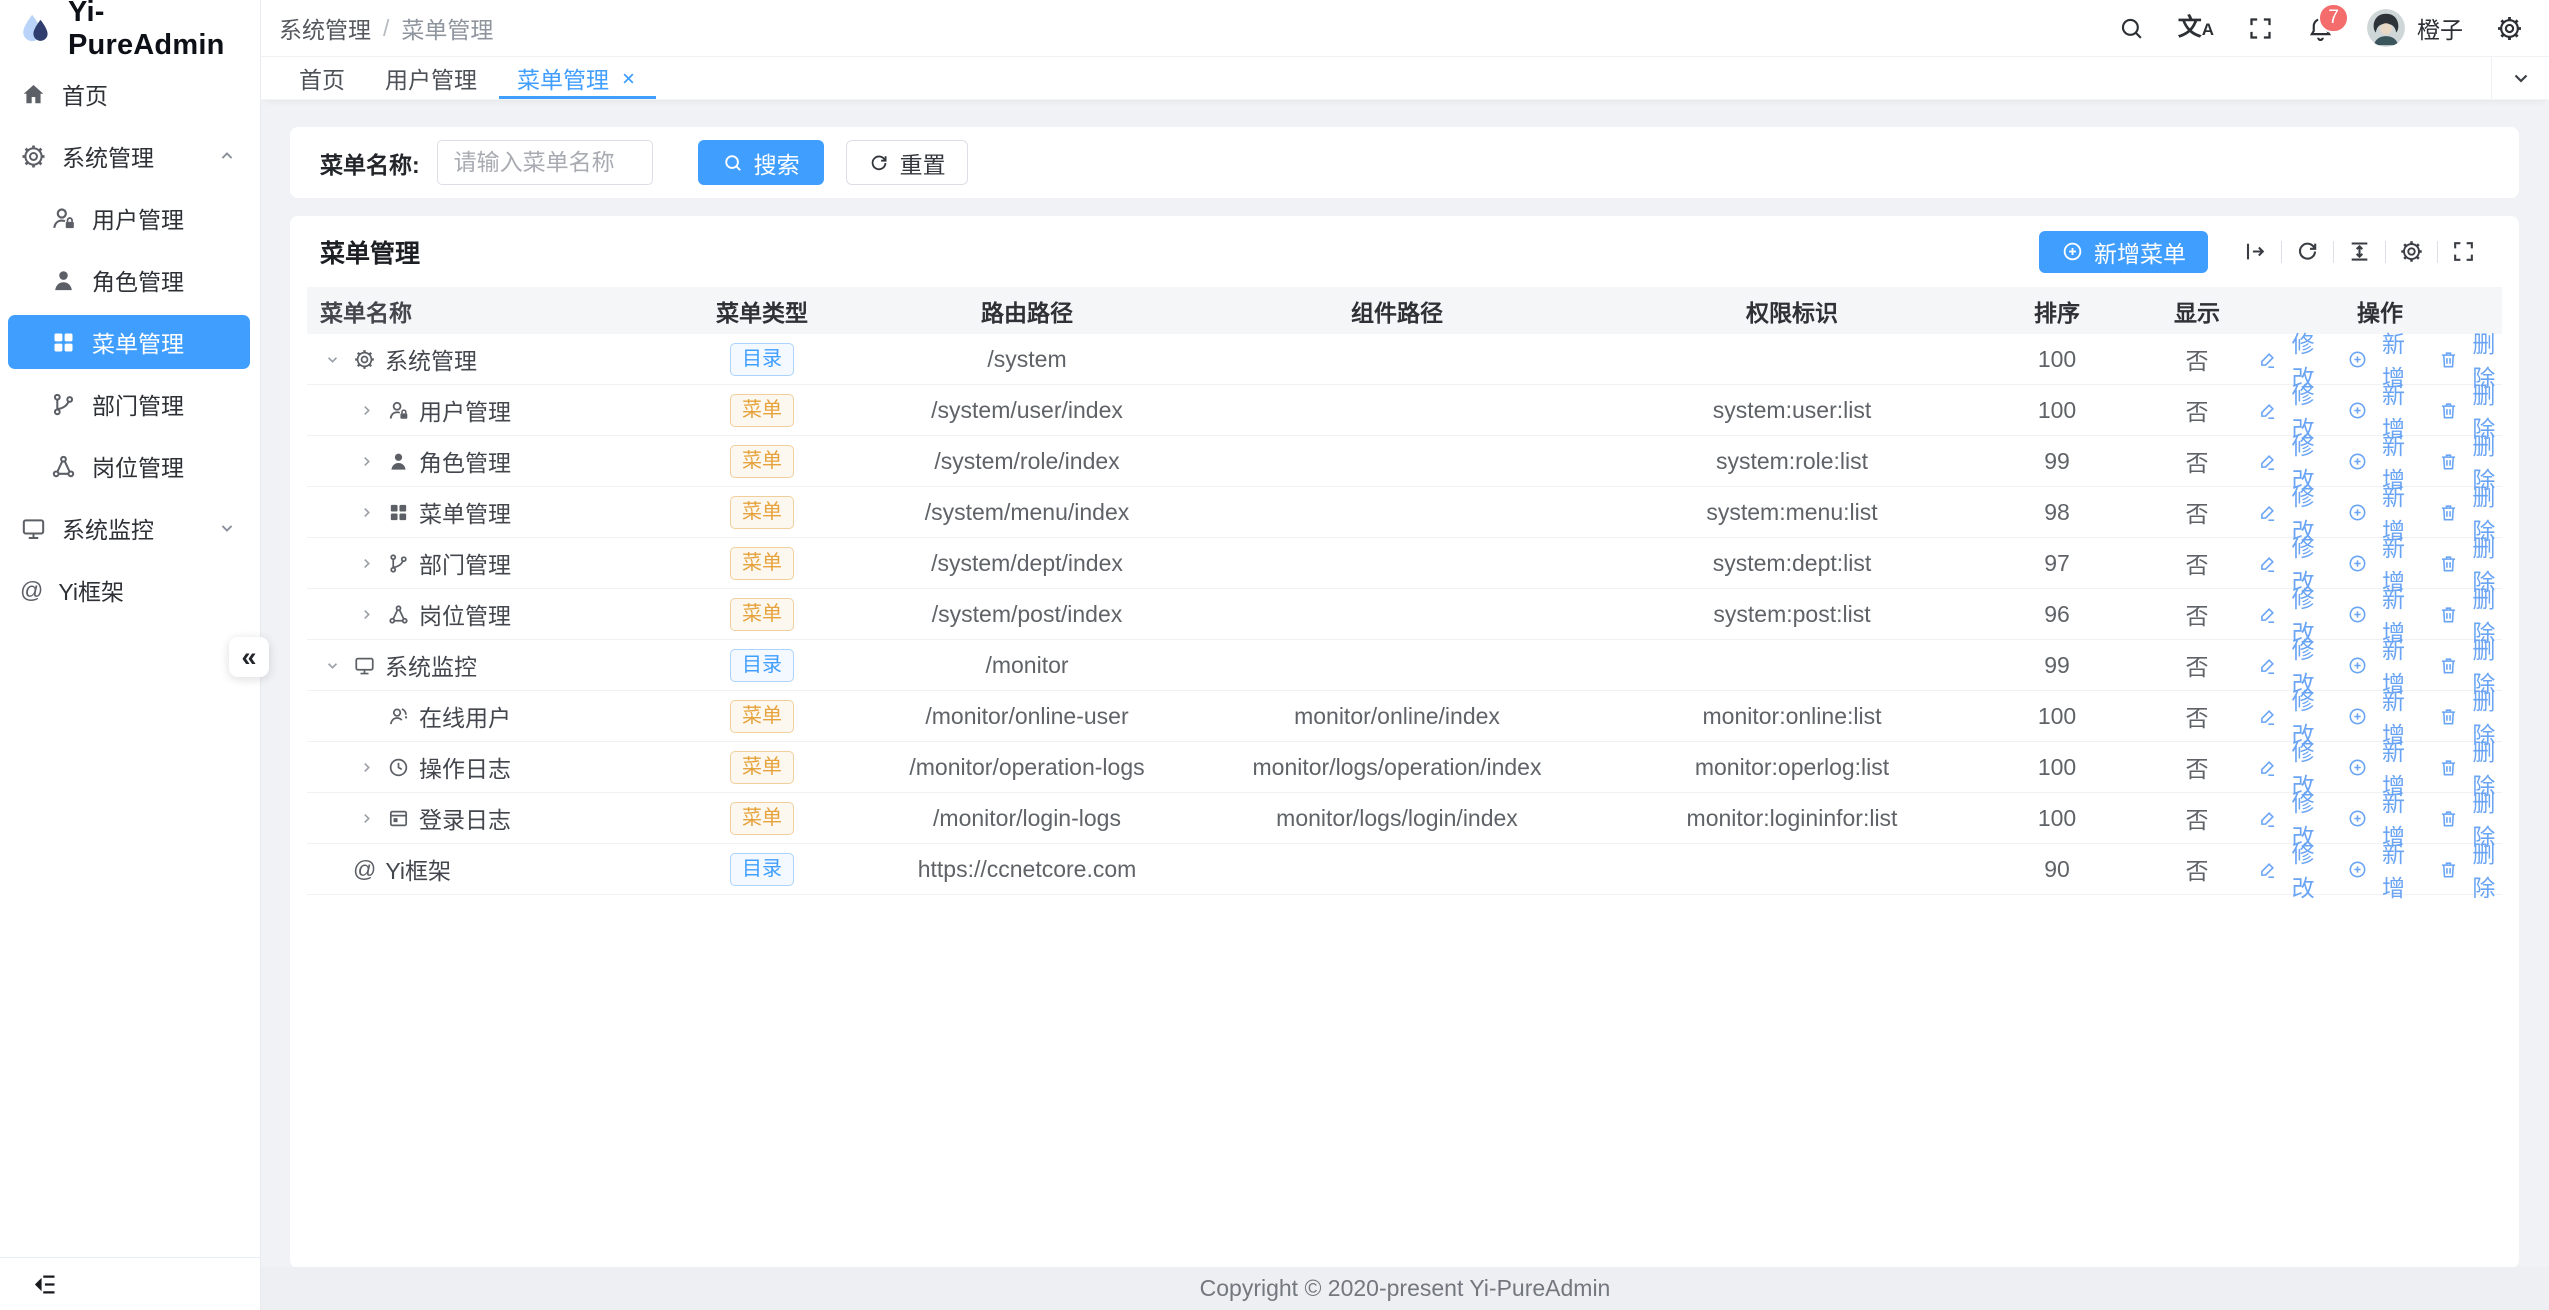 The image size is (2549, 1310). What do you see at coordinates (482, 614) in the screenshot?
I see `cell-menu-name: 岗位管理` at bounding box center [482, 614].